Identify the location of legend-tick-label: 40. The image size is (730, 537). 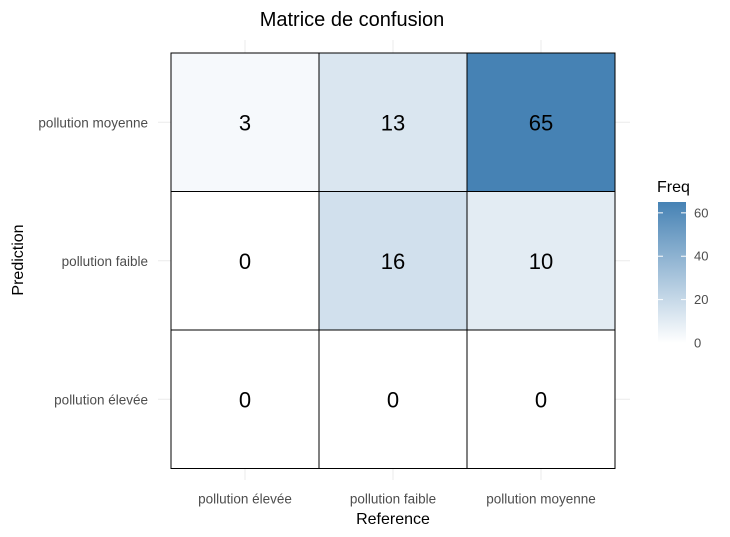
(701, 256).